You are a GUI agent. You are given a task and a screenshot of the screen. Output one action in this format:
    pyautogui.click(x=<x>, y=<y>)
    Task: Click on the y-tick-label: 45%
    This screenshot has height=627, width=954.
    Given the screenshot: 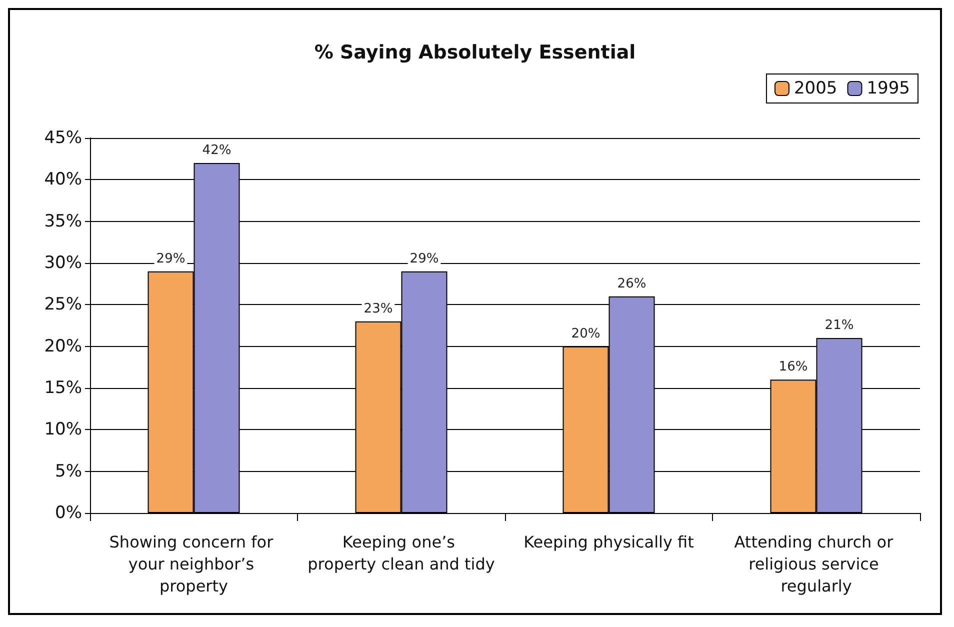 What is the action you would take?
    pyautogui.click(x=63, y=138)
    